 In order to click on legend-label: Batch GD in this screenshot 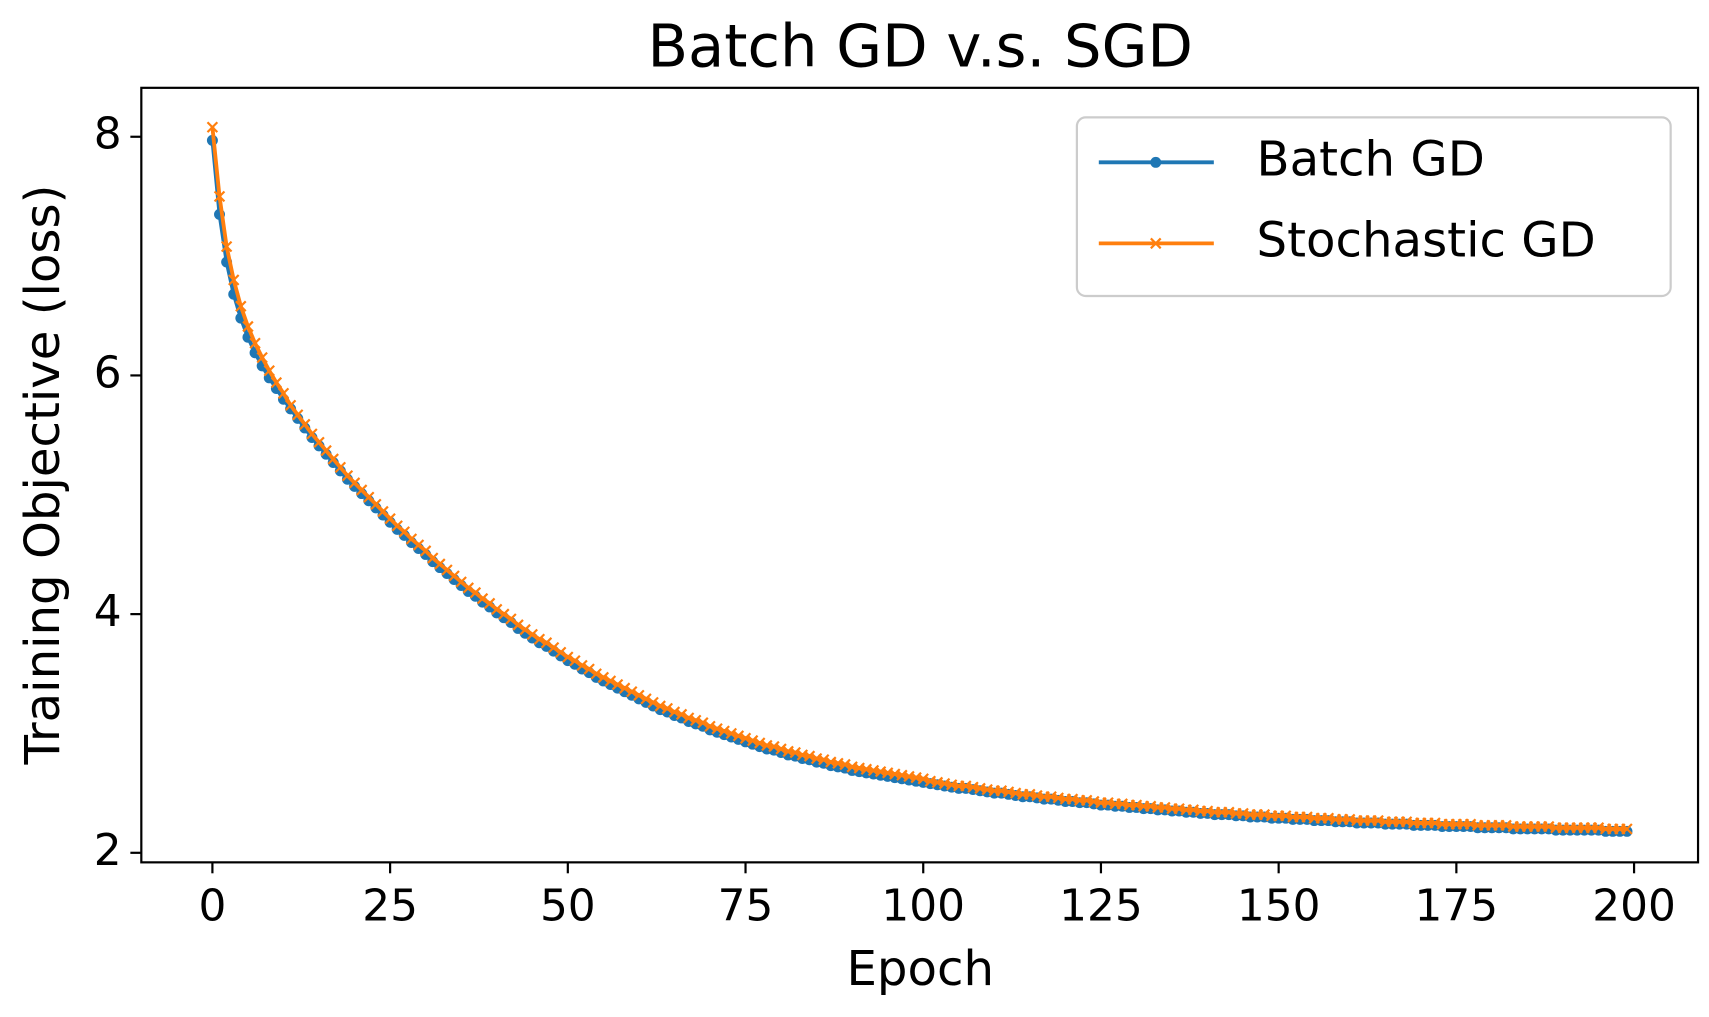, I will do `click(1371, 159)`.